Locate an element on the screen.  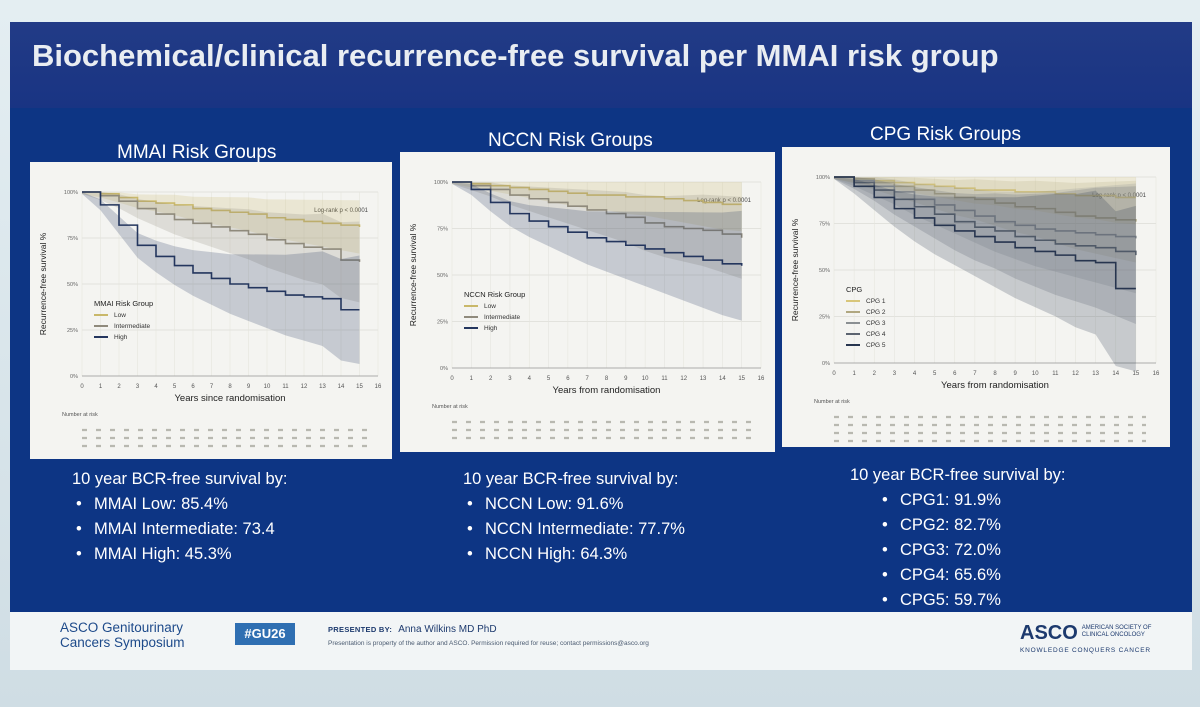
y-tick-label: 0% is located at coordinates (444, 369).